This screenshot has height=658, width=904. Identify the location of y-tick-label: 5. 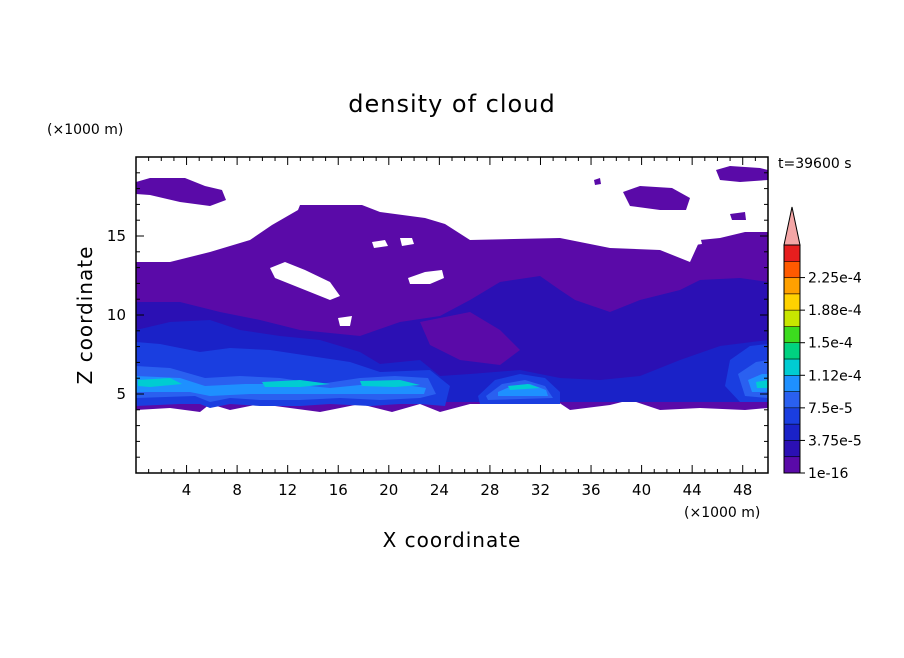
(121, 394).